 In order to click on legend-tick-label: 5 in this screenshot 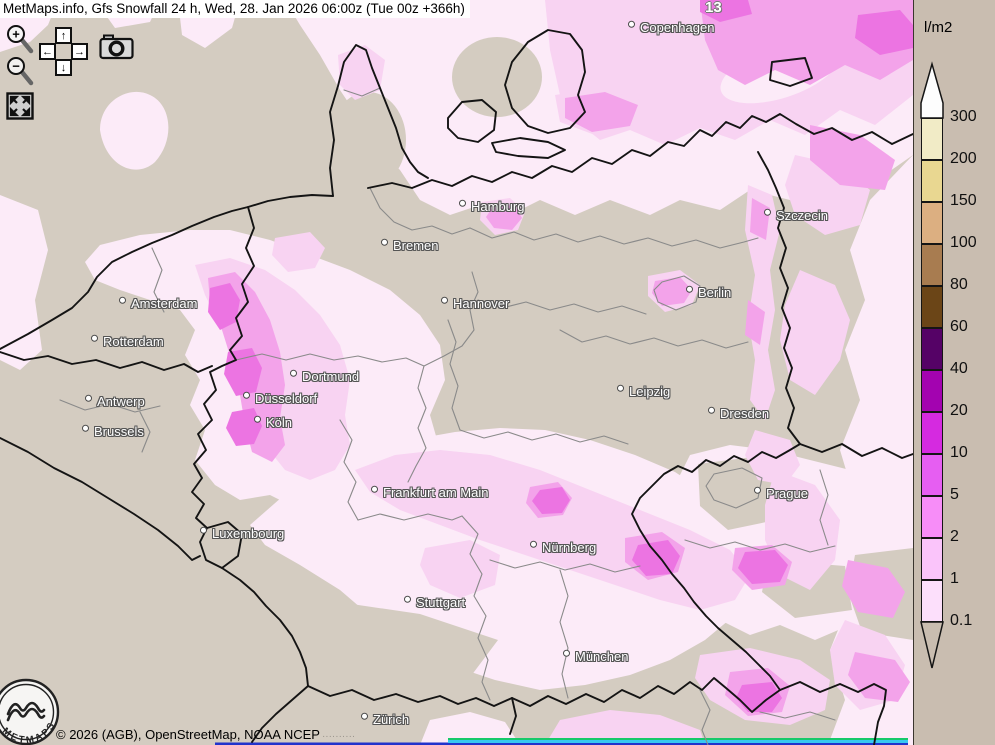, I will do `click(954, 495)`.